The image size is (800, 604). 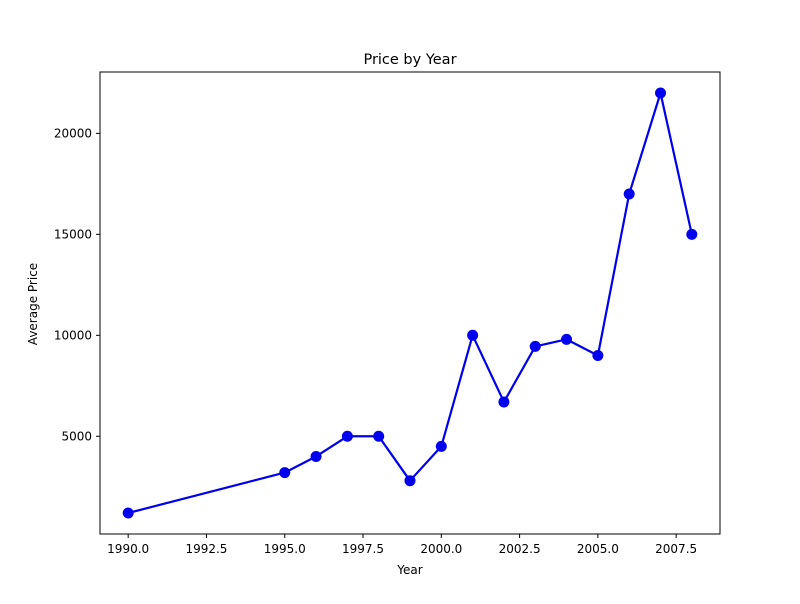 What do you see at coordinates (73, 234) in the screenshot?
I see `y-tick-label: 15000` at bounding box center [73, 234].